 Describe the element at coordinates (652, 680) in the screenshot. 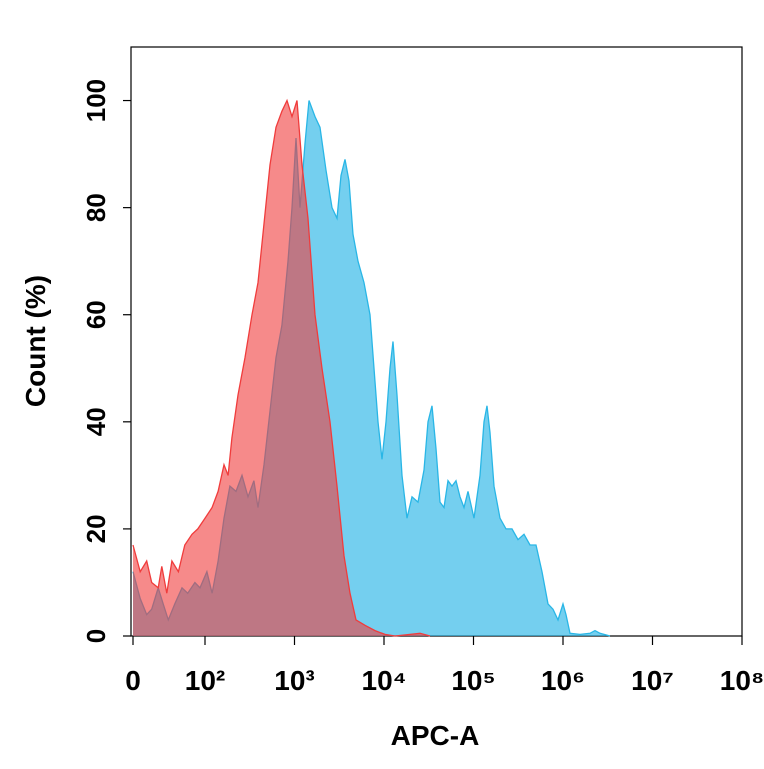

I see `x-tick-label: 10⁷` at that location.